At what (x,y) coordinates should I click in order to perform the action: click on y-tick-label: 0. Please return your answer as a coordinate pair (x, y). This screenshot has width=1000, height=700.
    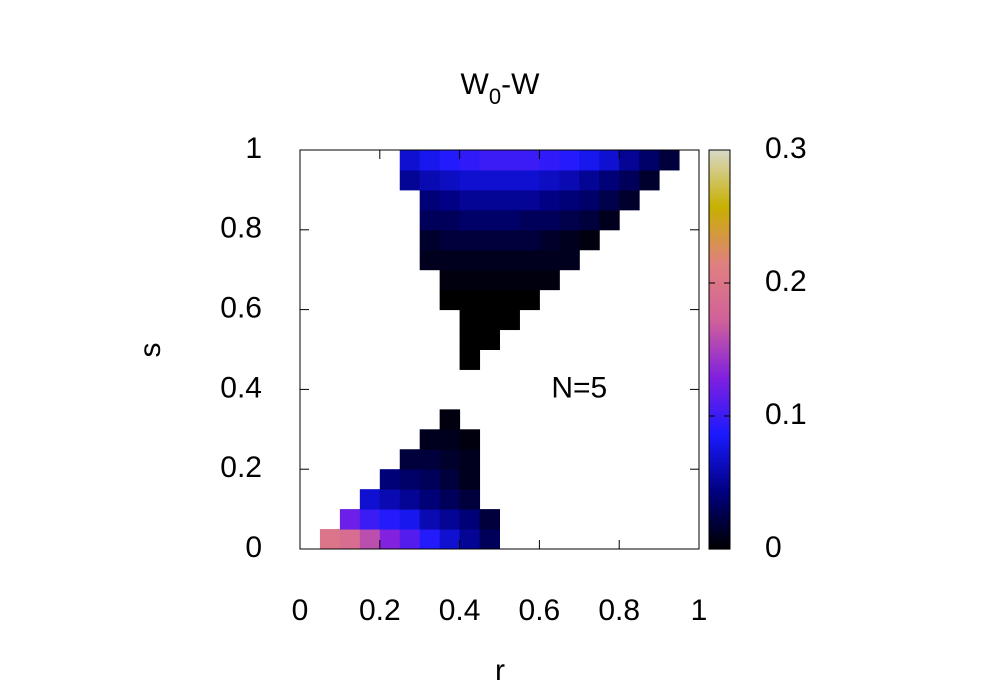
    Looking at the image, I should click on (253, 547).